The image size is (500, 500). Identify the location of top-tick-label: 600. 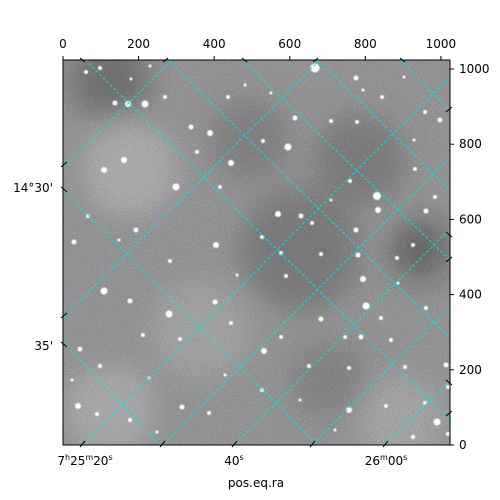
(289, 44).